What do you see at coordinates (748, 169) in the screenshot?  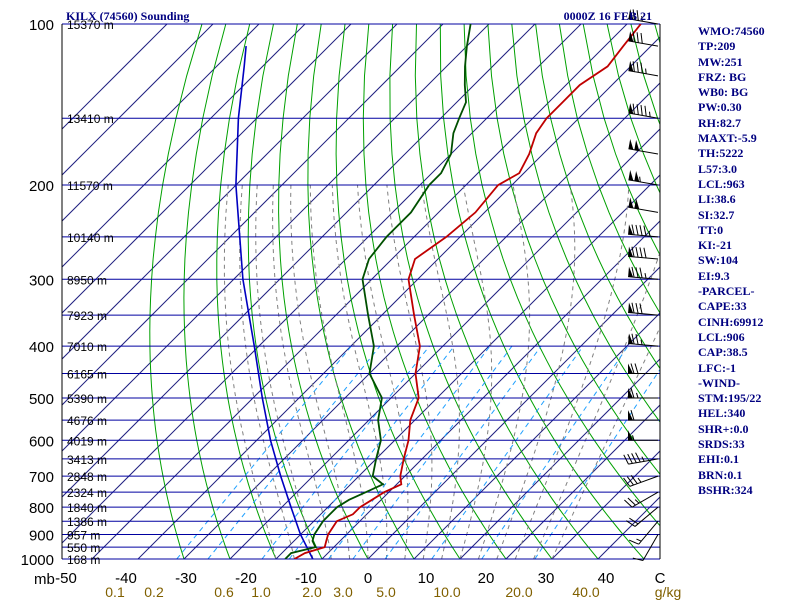 I see `index-line: L57:3.0` at bounding box center [748, 169].